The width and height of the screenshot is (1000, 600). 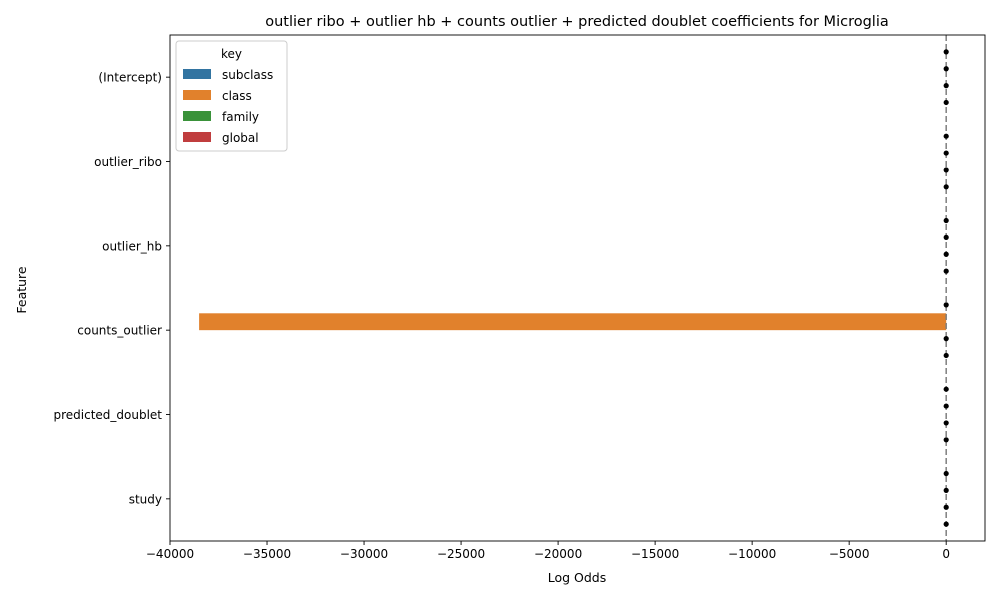 What do you see at coordinates (197, 116) in the screenshot?
I see `legend-swatch-family` at bounding box center [197, 116].